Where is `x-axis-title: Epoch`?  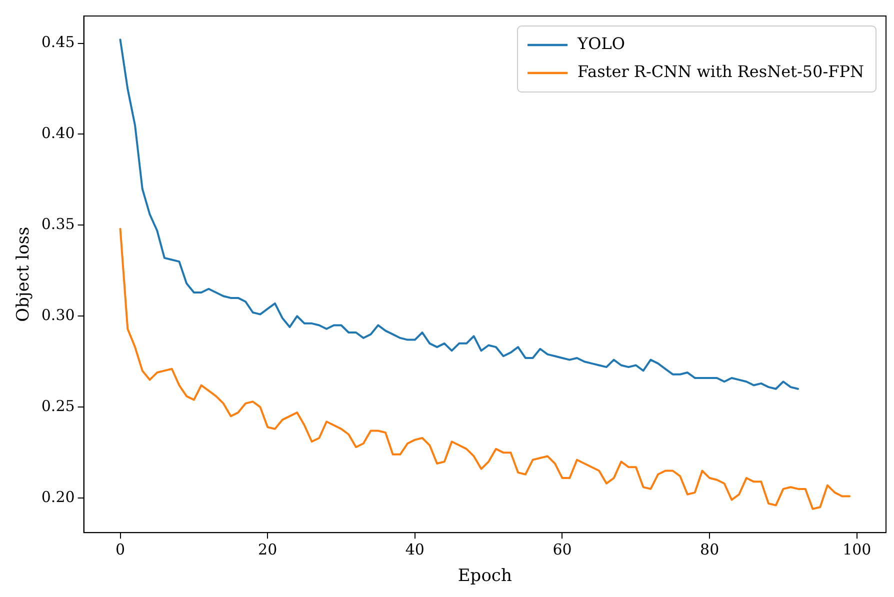
x-axis-title: Epoch is located at coordinates (485, 576).